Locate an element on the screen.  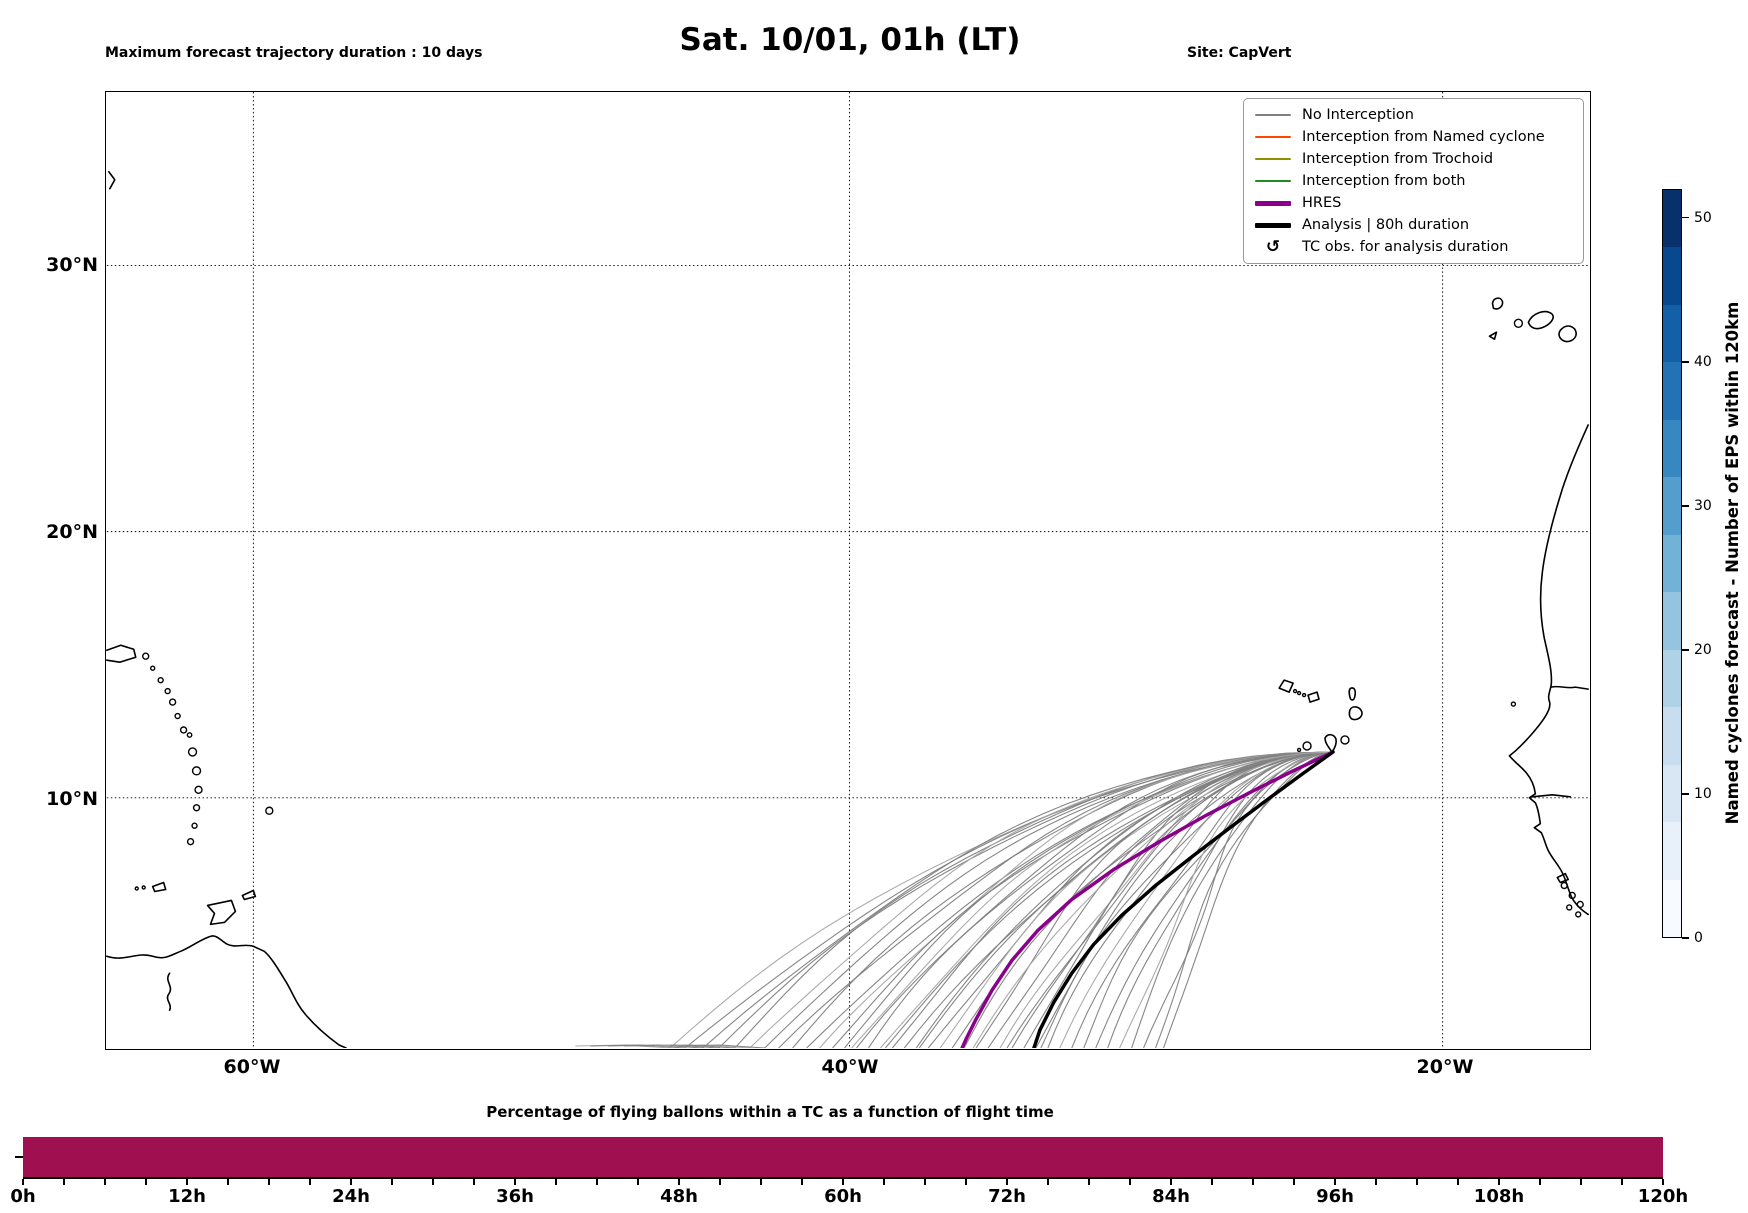
tc-cyclone-icon: ↺ is located at coordinates (1273, 247).